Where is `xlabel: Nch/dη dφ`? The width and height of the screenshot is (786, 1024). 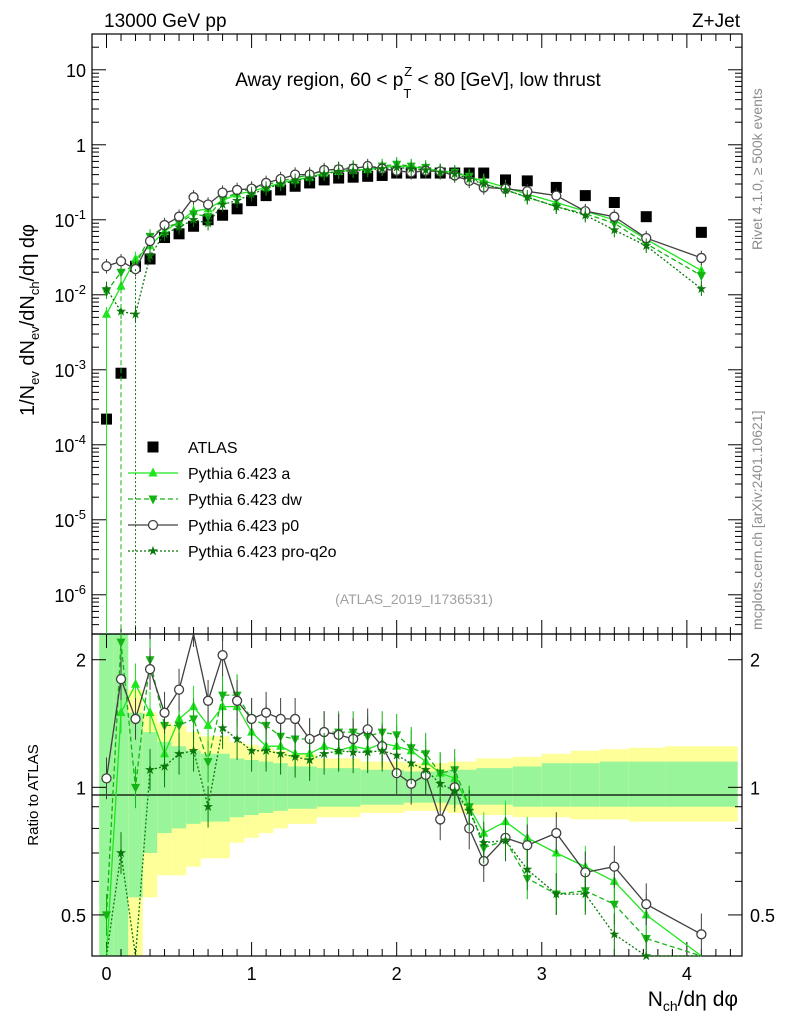
xlabel: Nch/dη dφ is located at coordinates (693, 1001).